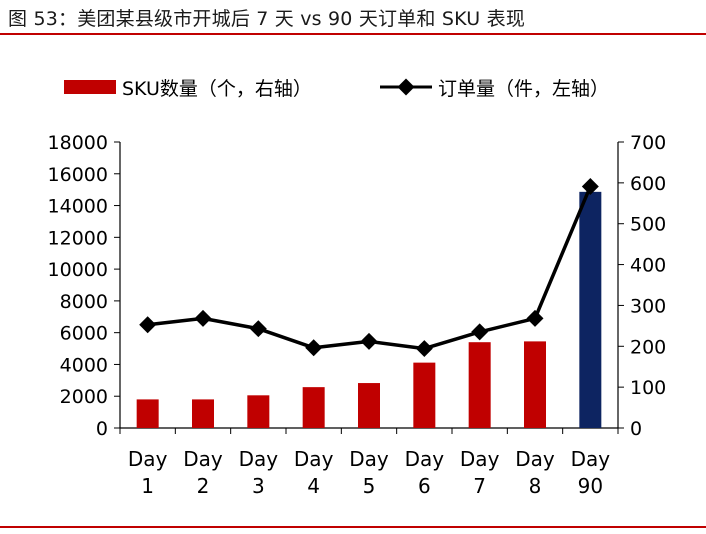  What do you see at coordinates (78, 175) in the screenshot?
I see `left-axis-tick-label: 16000` at bounding box center [78, 175].